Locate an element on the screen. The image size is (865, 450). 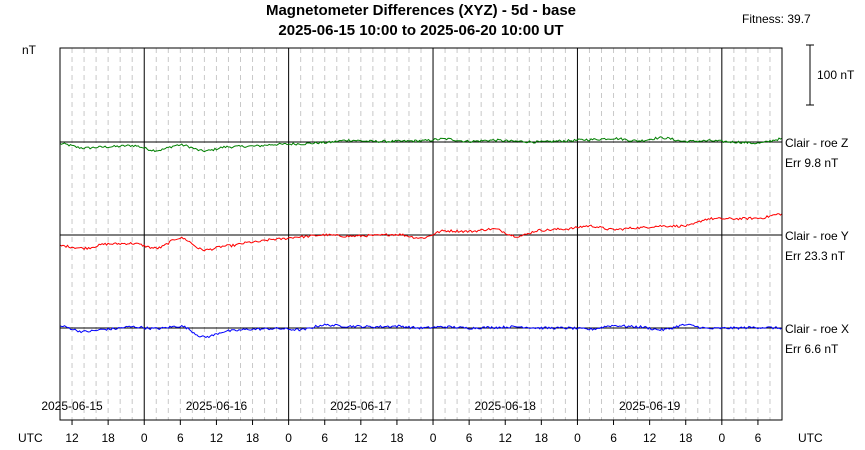
series-err-label: Err 9.8 nT is located at coordinates (812, 163).